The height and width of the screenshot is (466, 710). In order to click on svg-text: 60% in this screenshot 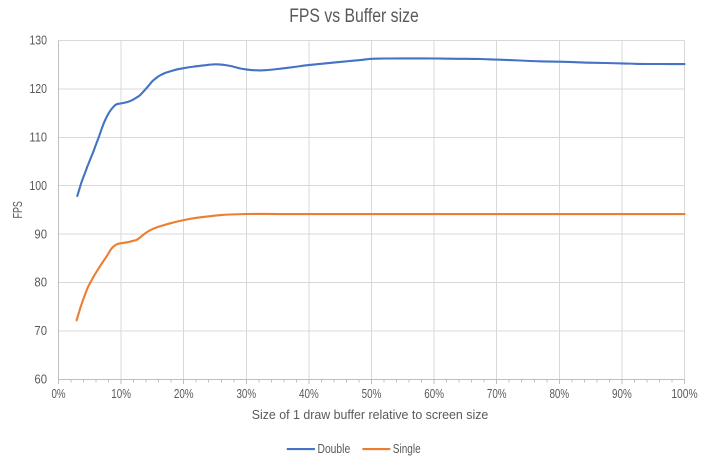, I will do `click(434, 394)`.